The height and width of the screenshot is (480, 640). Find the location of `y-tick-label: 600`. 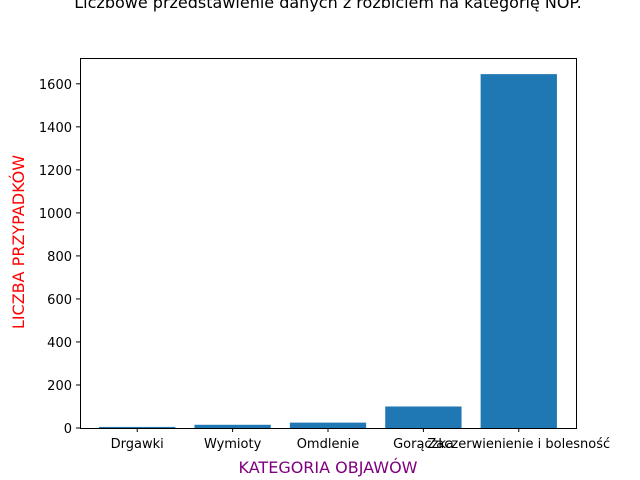

y-tick-label: 600 is located at coordinates (59, 300).